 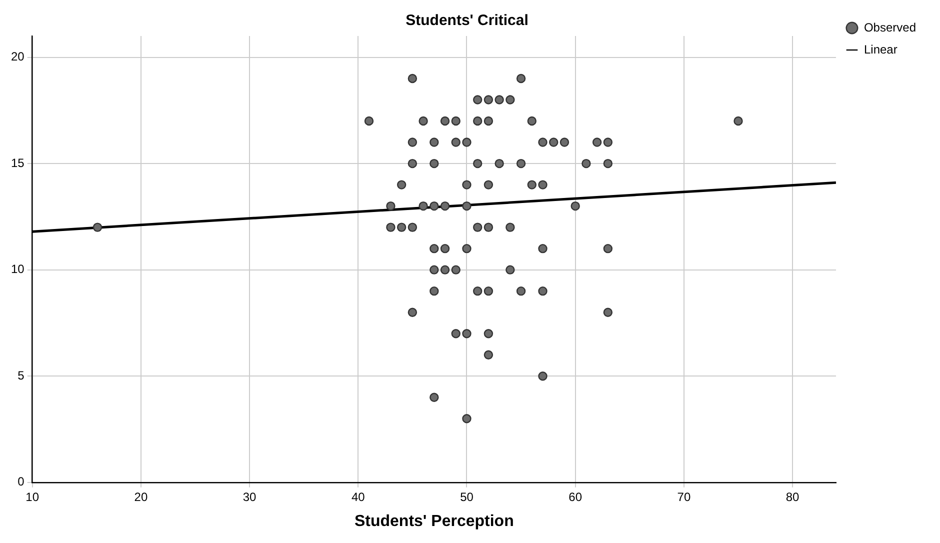 What do you see at coordinates (890, 27) in the screenshot?
I see `legend-label: Observed` at bounding box center [890, 27].